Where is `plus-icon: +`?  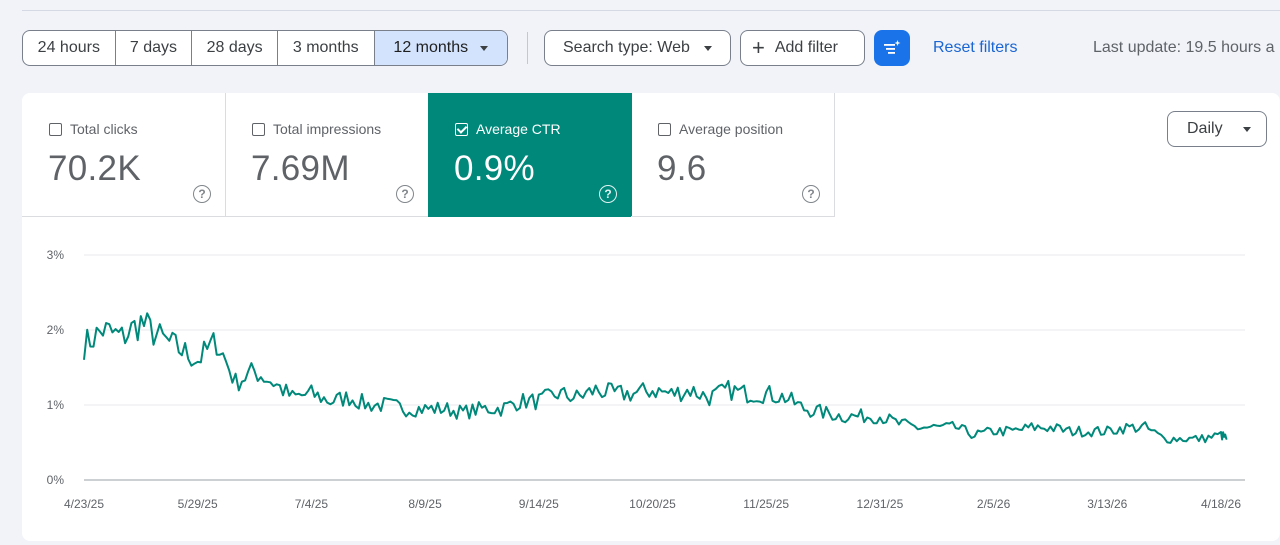
plus-icon: + is located at coordinates (758, 47).